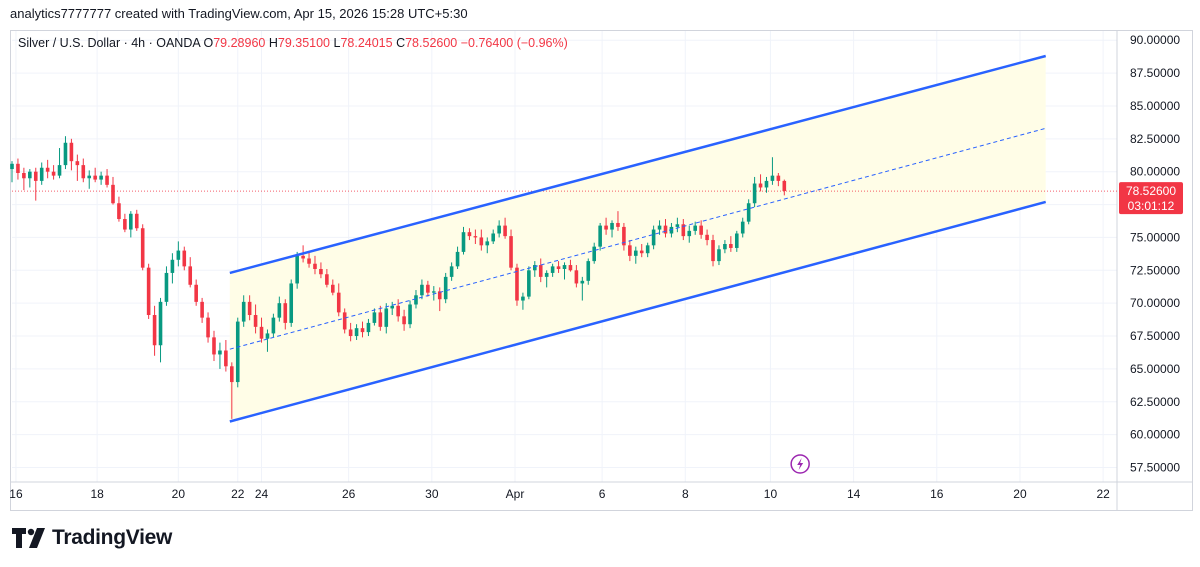  What do you see at coordinates (109, 43) in the screenshot?
I see `symbol-name: Silver / U.S. Dollar · 4h · OANDA` at bounding box center [109, 43].